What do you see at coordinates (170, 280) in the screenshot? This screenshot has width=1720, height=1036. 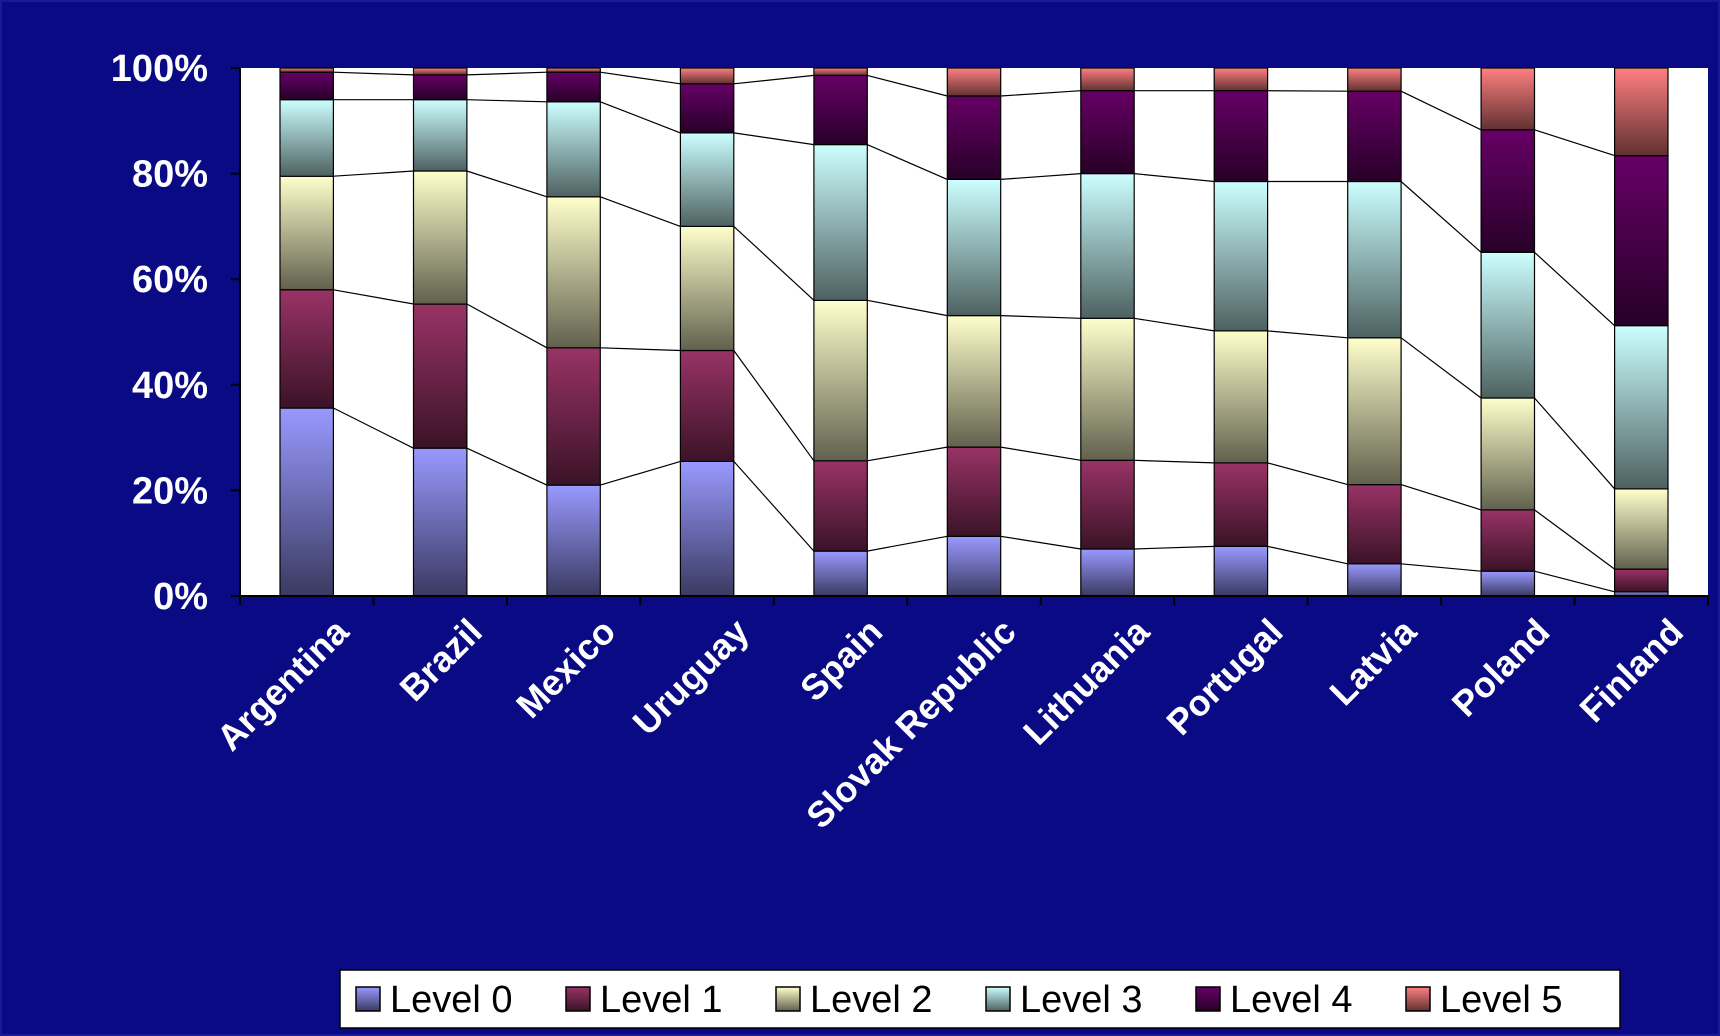 I see `y-tick-label-3: 60%` at bounding box center [170, 280].